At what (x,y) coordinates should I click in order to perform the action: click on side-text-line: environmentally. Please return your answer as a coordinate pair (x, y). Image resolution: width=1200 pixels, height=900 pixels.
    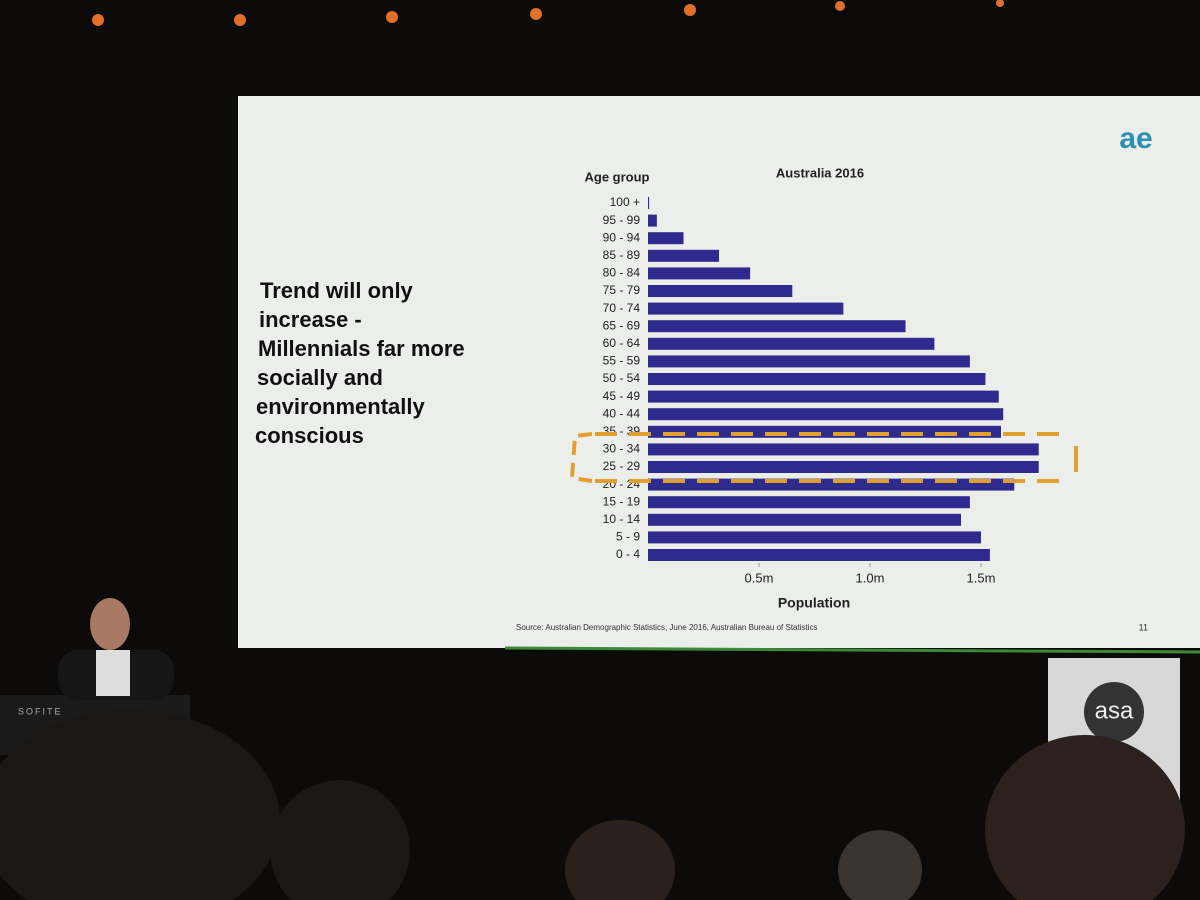
    Looking at the image, I should click on (340, 406).